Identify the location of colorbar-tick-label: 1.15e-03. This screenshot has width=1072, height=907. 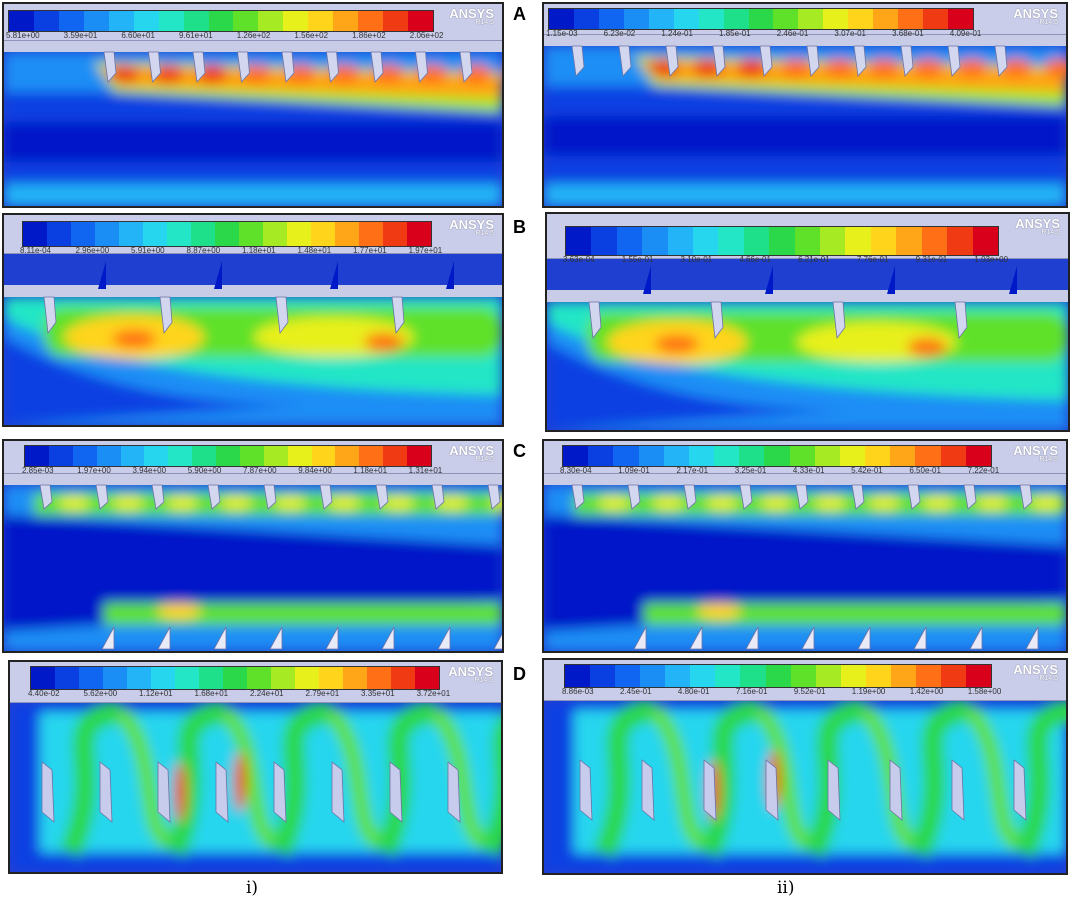
(562, 33).